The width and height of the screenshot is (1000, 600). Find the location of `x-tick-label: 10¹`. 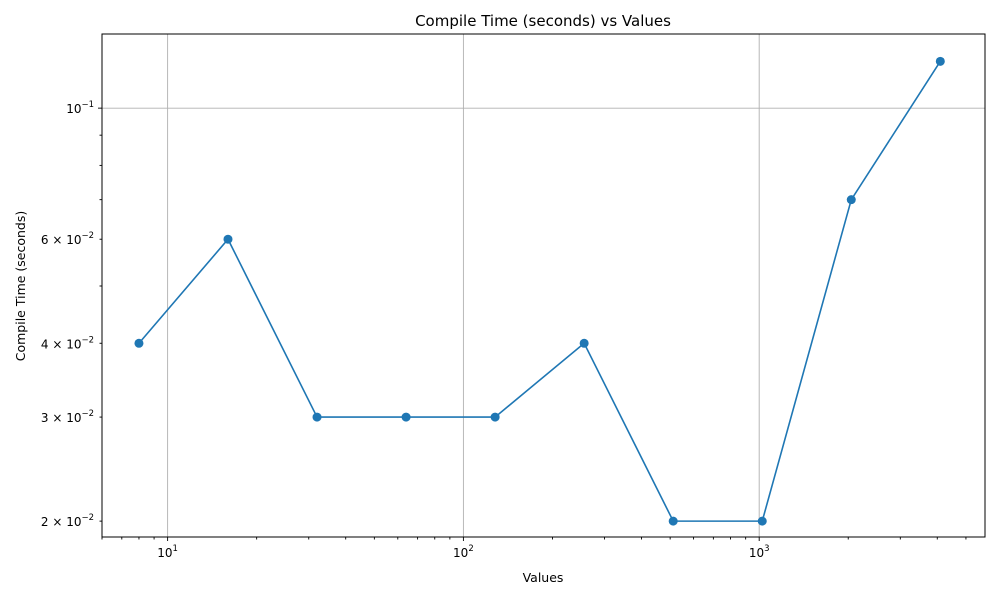

x-tick-label: 10¹ is located at coordinates (167, 552).